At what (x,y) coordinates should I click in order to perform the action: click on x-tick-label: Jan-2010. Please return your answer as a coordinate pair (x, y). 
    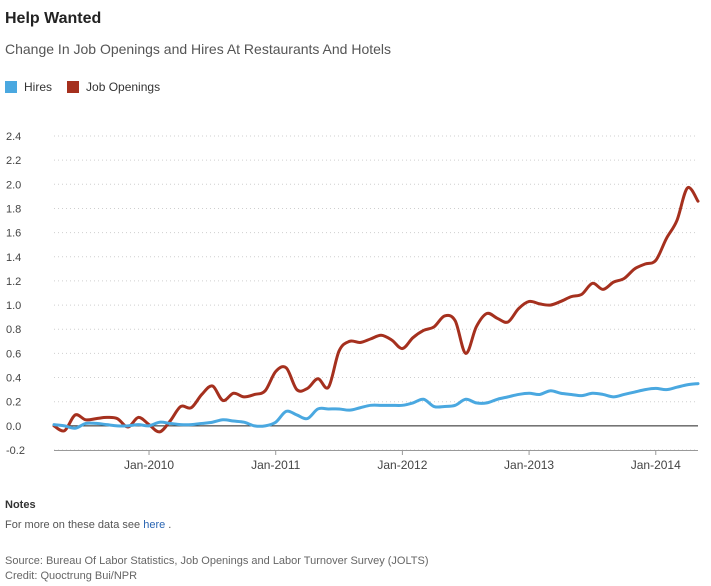
    Looking at the image, I should click on (149, 464).